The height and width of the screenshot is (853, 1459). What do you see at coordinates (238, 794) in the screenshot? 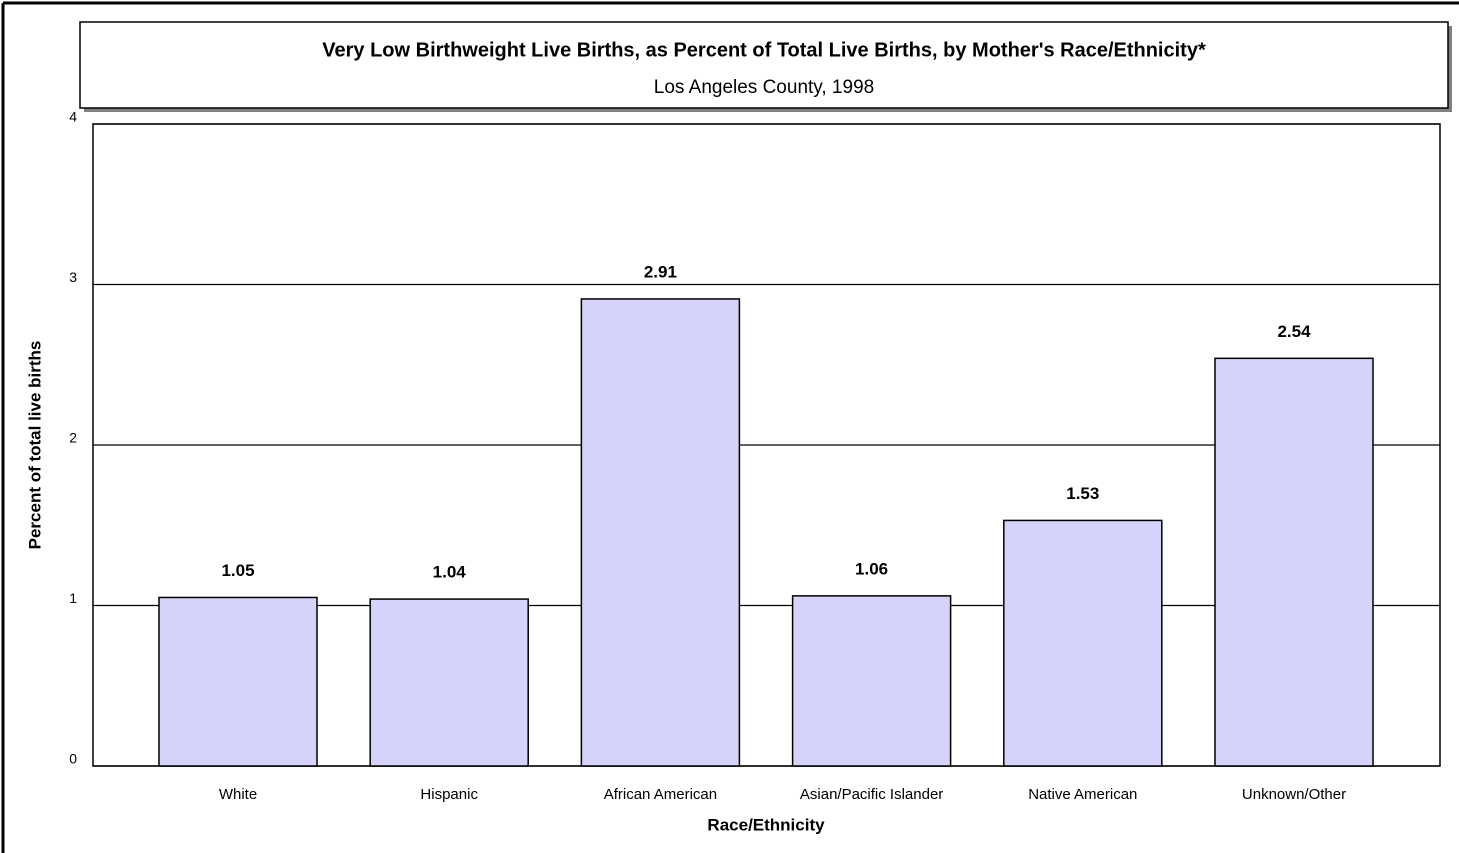
I see `x-tick-label: White` at bounding box center [238, 794].